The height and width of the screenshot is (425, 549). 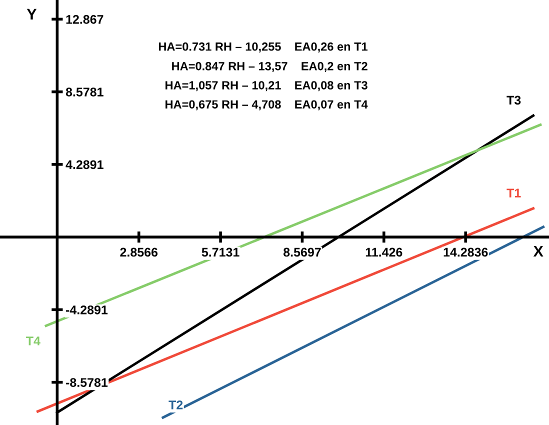 I want to click on y-axis-title: Y, so click(x=31, y=14).